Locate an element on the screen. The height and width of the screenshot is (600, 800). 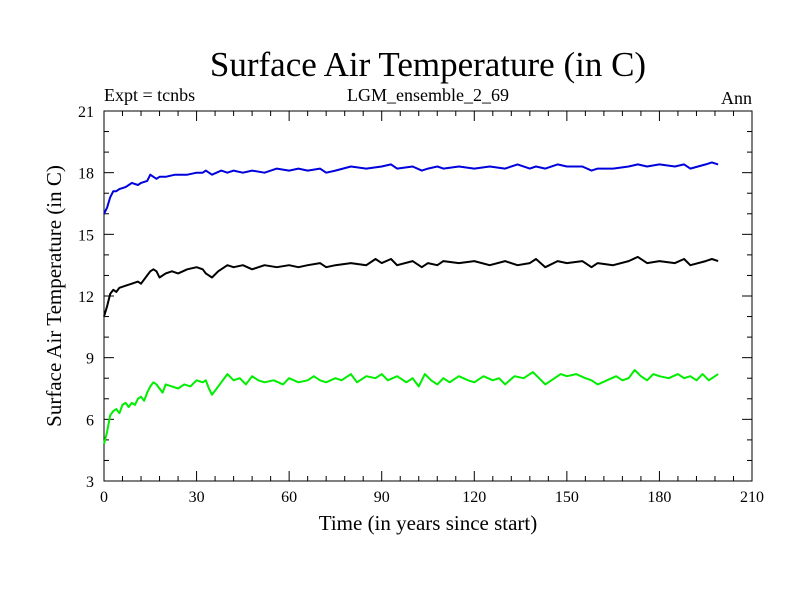
ensemble-label: LGM_ensemble_2_69 is located at coordinates (428, 95).